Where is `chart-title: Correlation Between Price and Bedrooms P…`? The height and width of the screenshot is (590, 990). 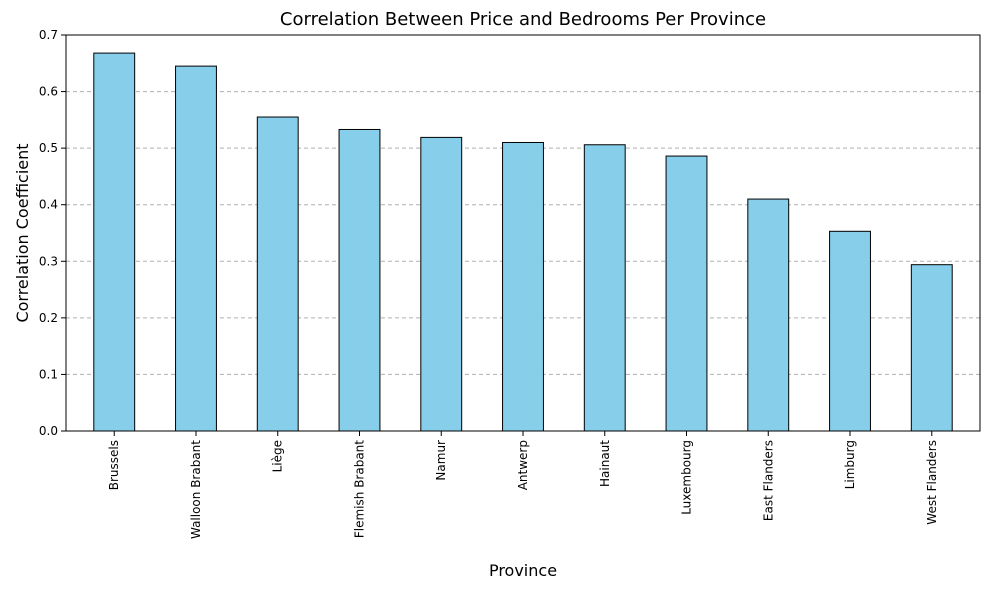
chart-title: Correlation Between Price and Bedrooms P… is located at coordinates (523, 19).